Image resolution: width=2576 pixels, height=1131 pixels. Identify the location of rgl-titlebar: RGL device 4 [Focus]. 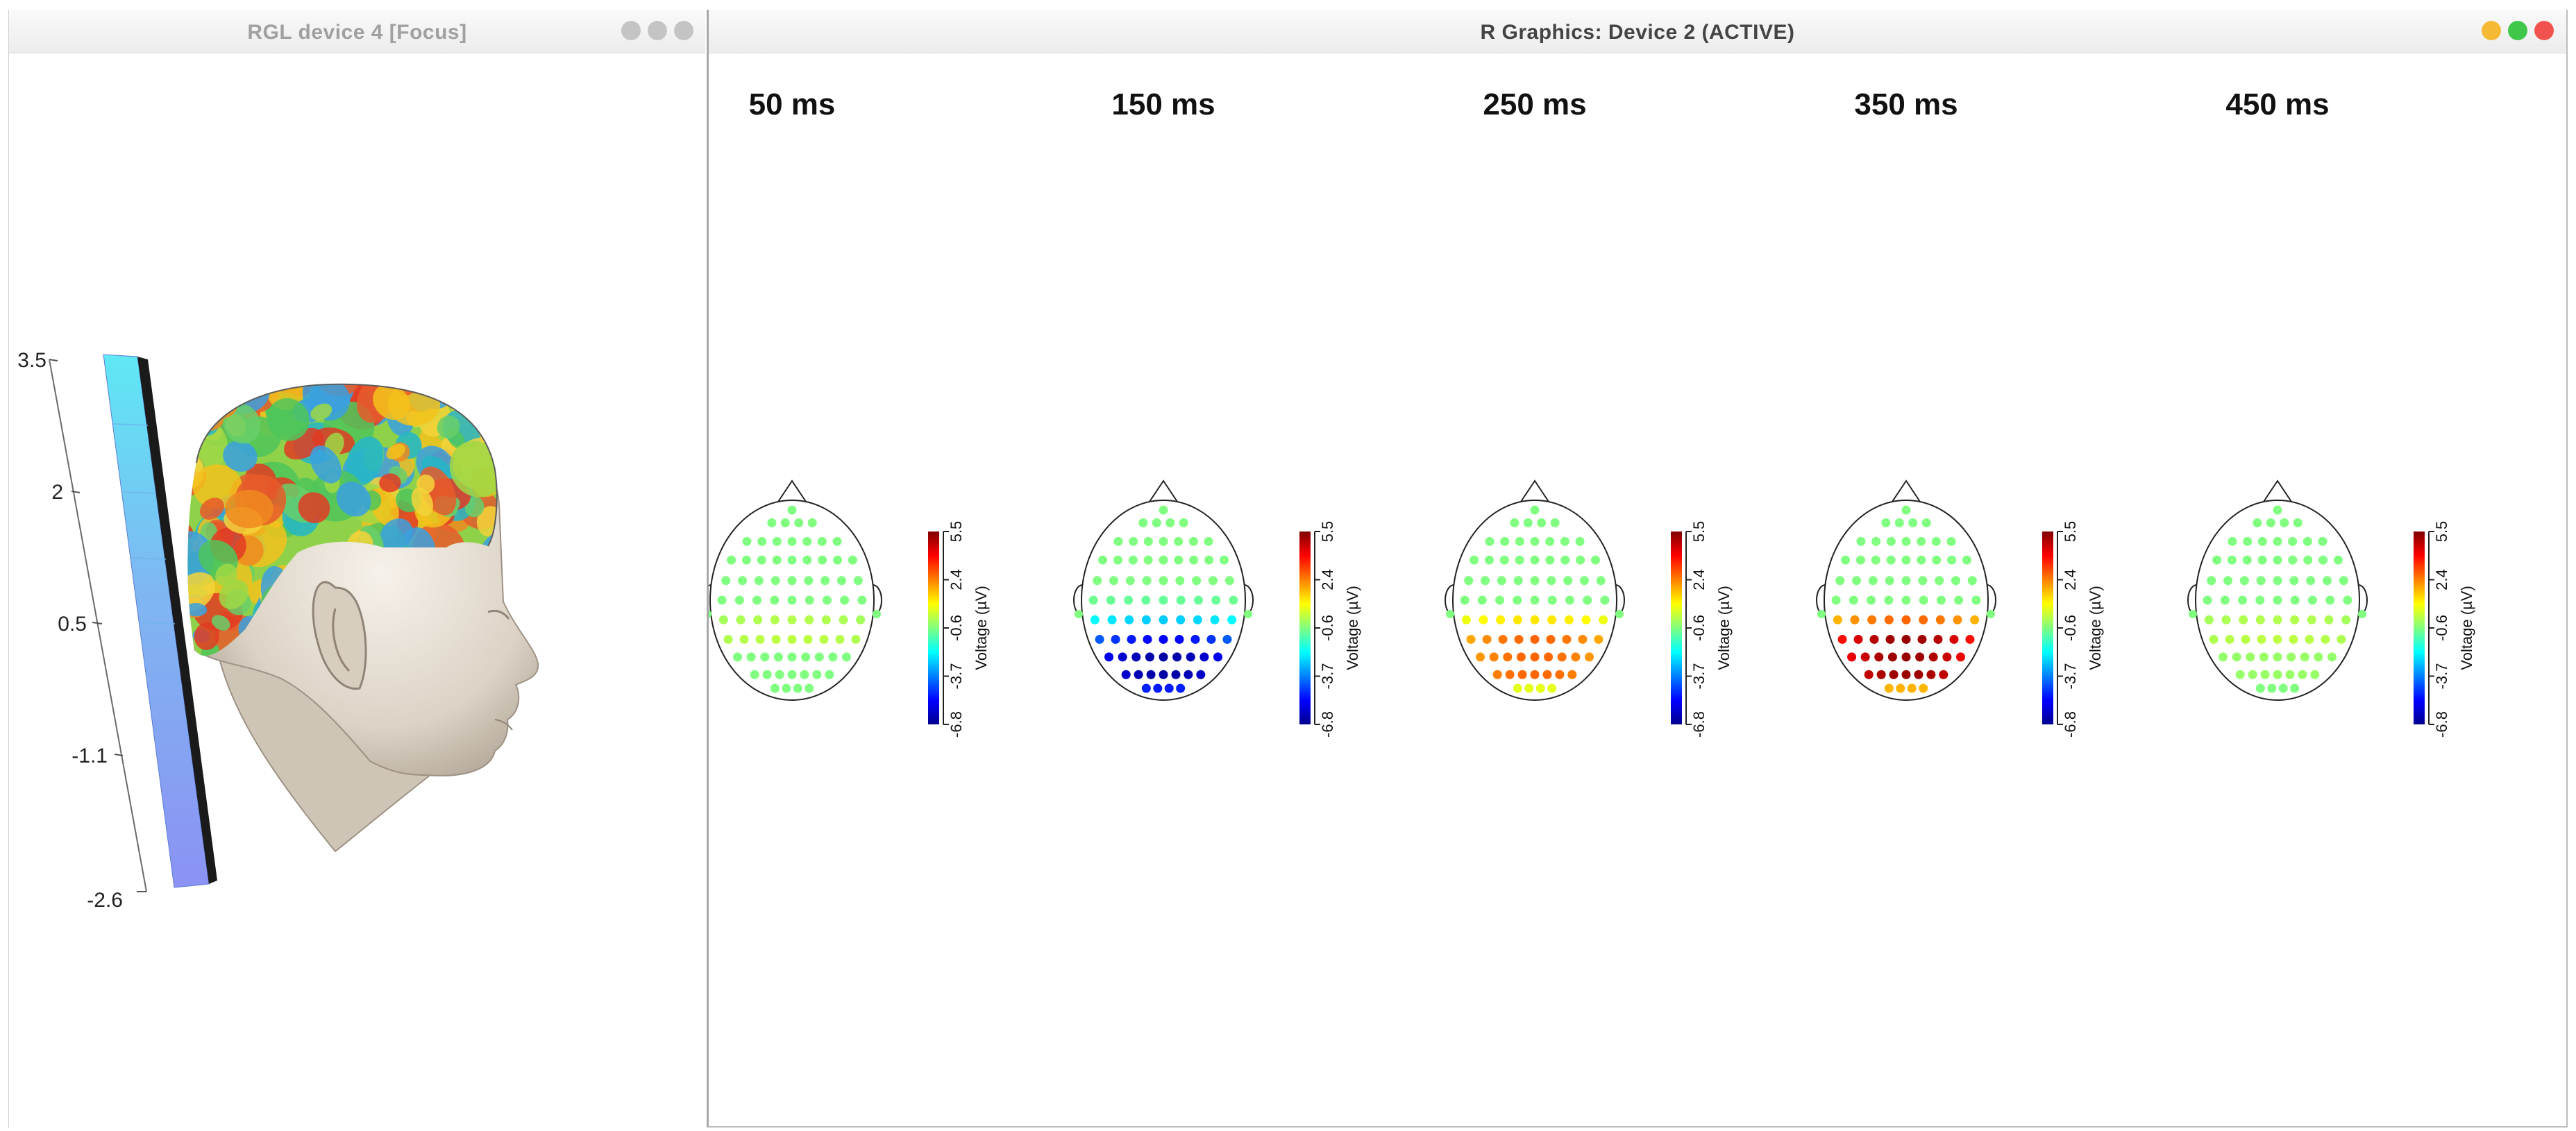
(357, 32).